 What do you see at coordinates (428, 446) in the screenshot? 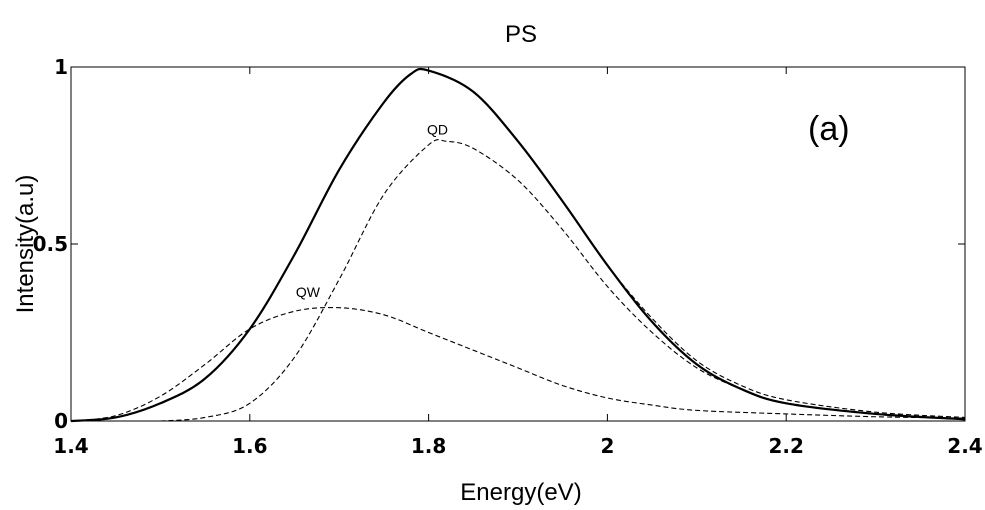
I see `x-tick-label: 1.8` at bounding box center [428, 446].